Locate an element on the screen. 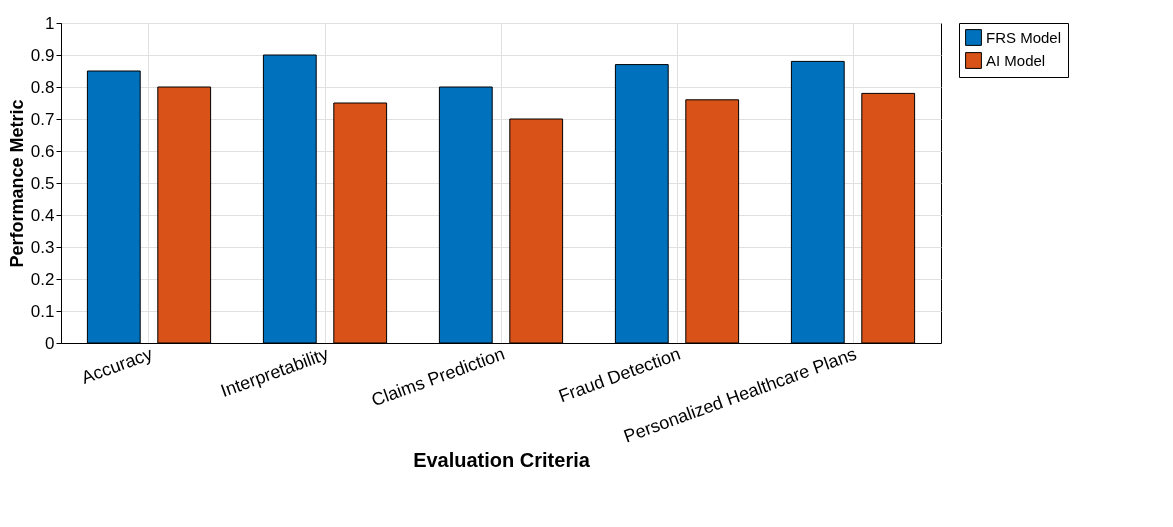 The image size is (1173, 527). y-tick-label: 0.3 is located at coordinates (42, 247).